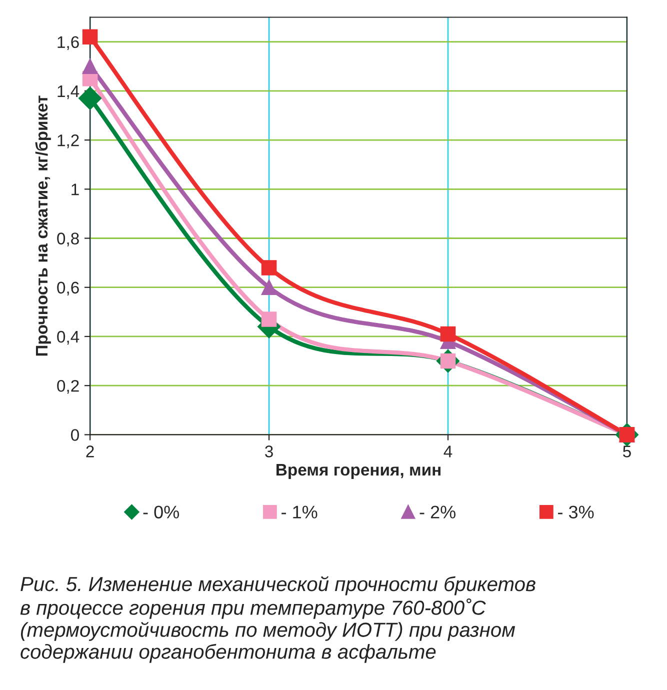  What do you see at coordinates (278, 619) in the screenshot?
I see `text: Рис. 5. Изменение механической прочности брикетов в процессе горения при температуре 760-800˚С (термоустойчивость по методу ИОТТ) при разном содержании органобентонита в асфальте` at bounding box center [278, 619].